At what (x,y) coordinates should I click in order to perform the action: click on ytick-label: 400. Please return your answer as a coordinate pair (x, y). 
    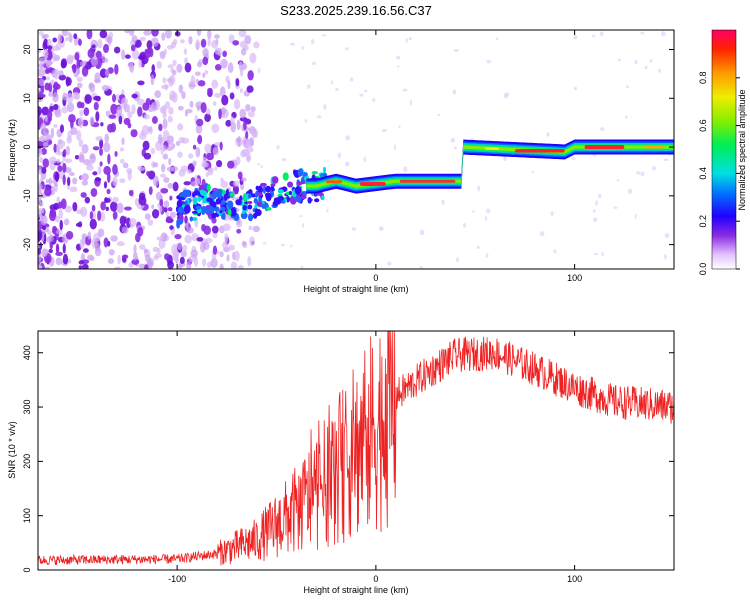
    Looking at the image, I should click on (27, 352).